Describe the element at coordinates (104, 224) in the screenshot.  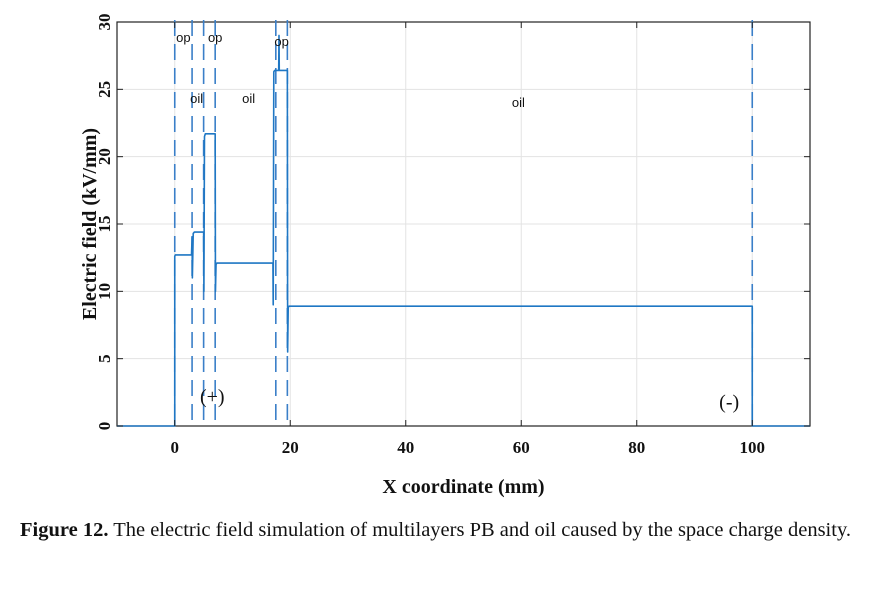
I see `y-tick-label: 15` at that location.